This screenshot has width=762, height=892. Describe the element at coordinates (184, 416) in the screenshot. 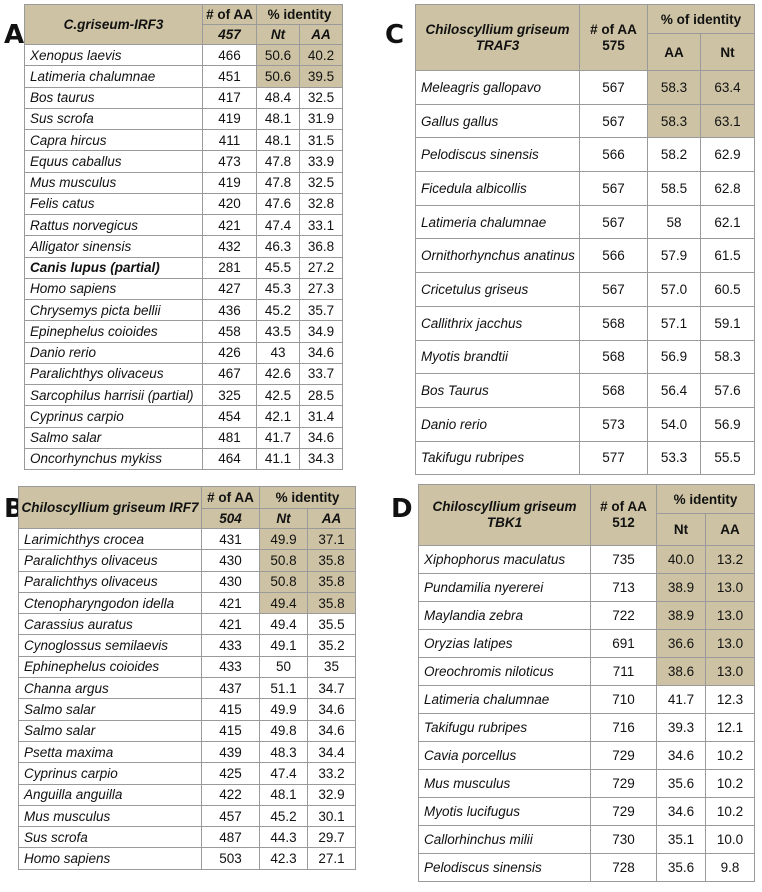

I see `table-row: Cyprinus carpio 454 42.1 31.4` at that location.